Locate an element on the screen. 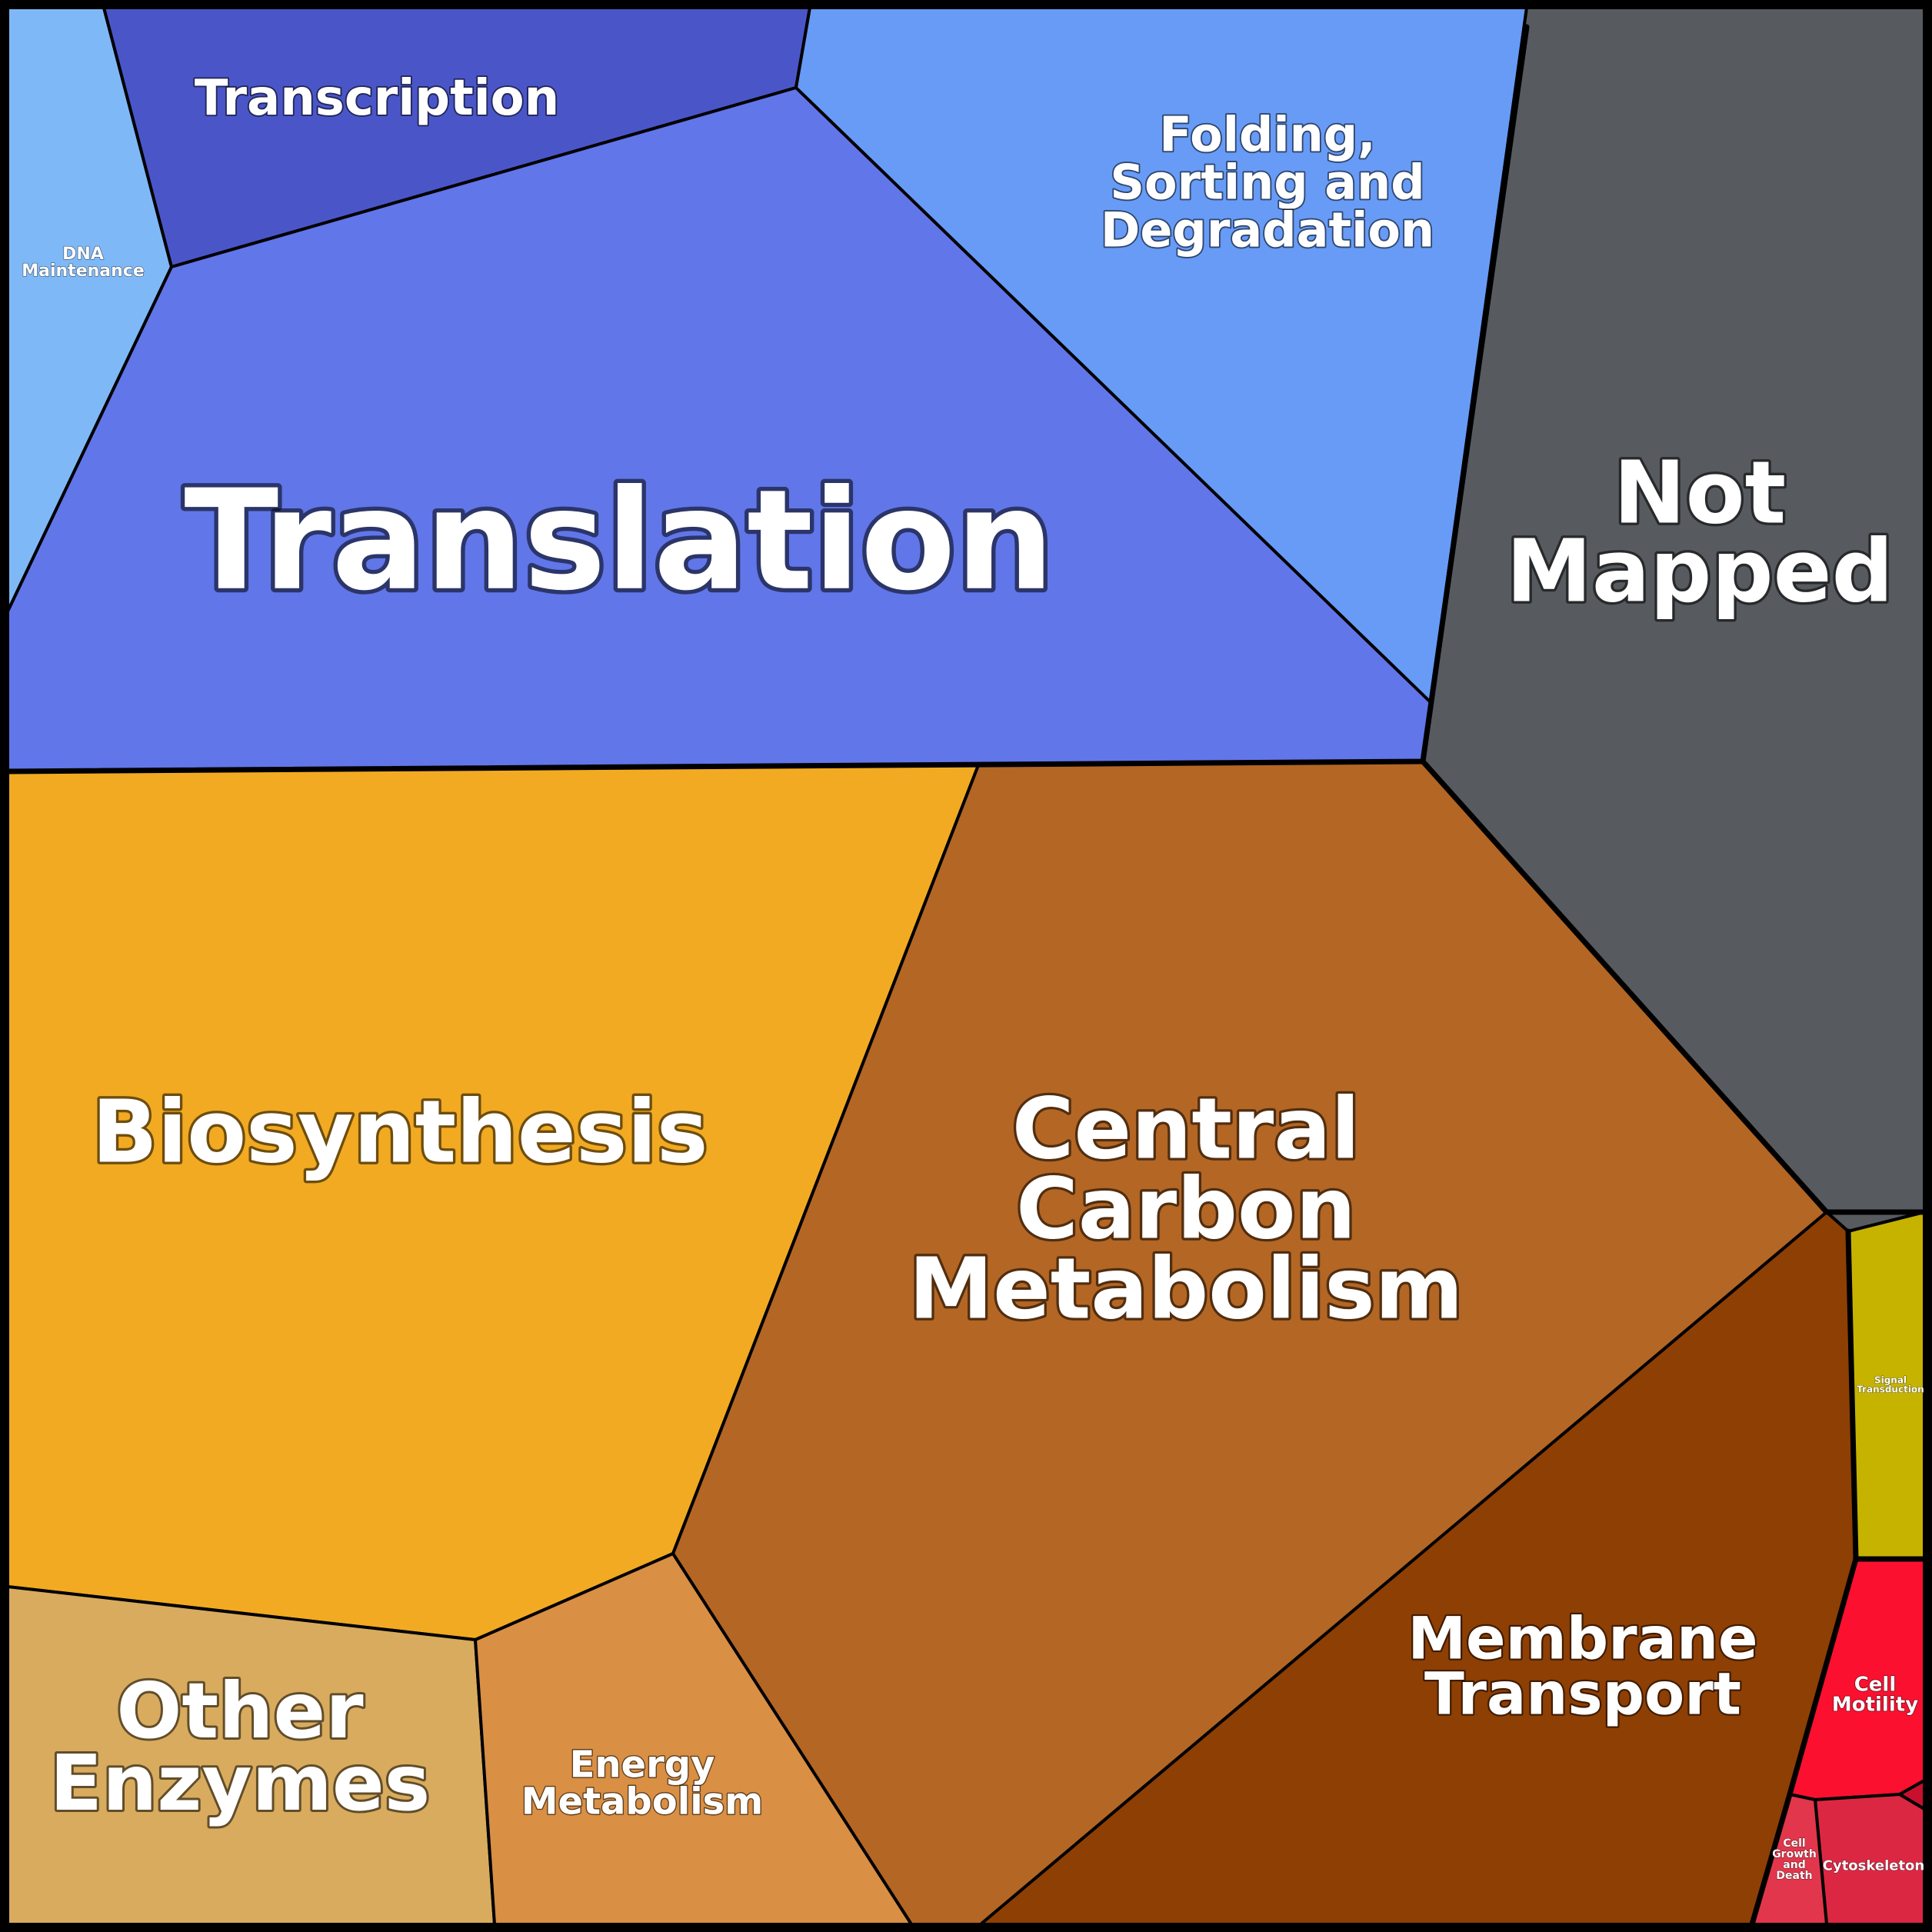  label-energy-metabolism: Energy Metabolism is located at coordinates (642, 1783).